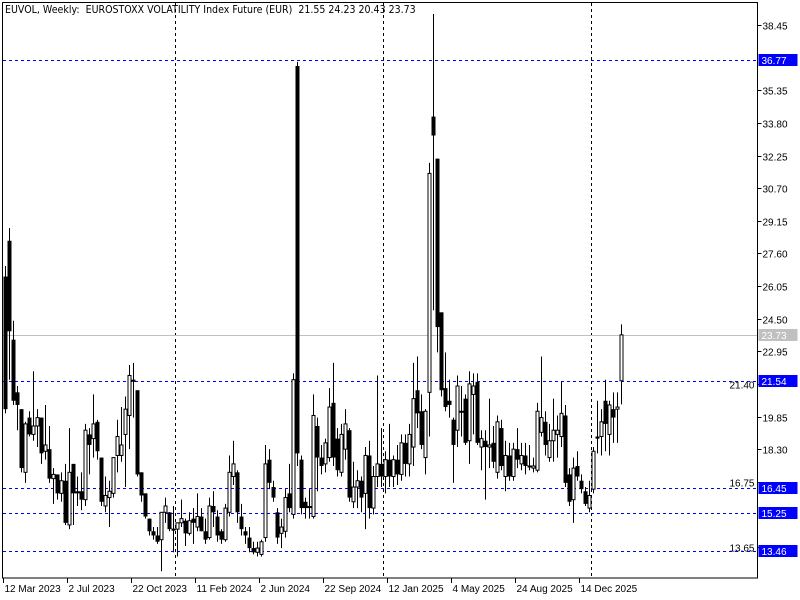 Image resolution: width=800 pixels, height=600 pixels. What do you see at coordinates (774, 552) in the screenshot?
I see `level-price-label: 13.46` at bounding box center [774, 552].